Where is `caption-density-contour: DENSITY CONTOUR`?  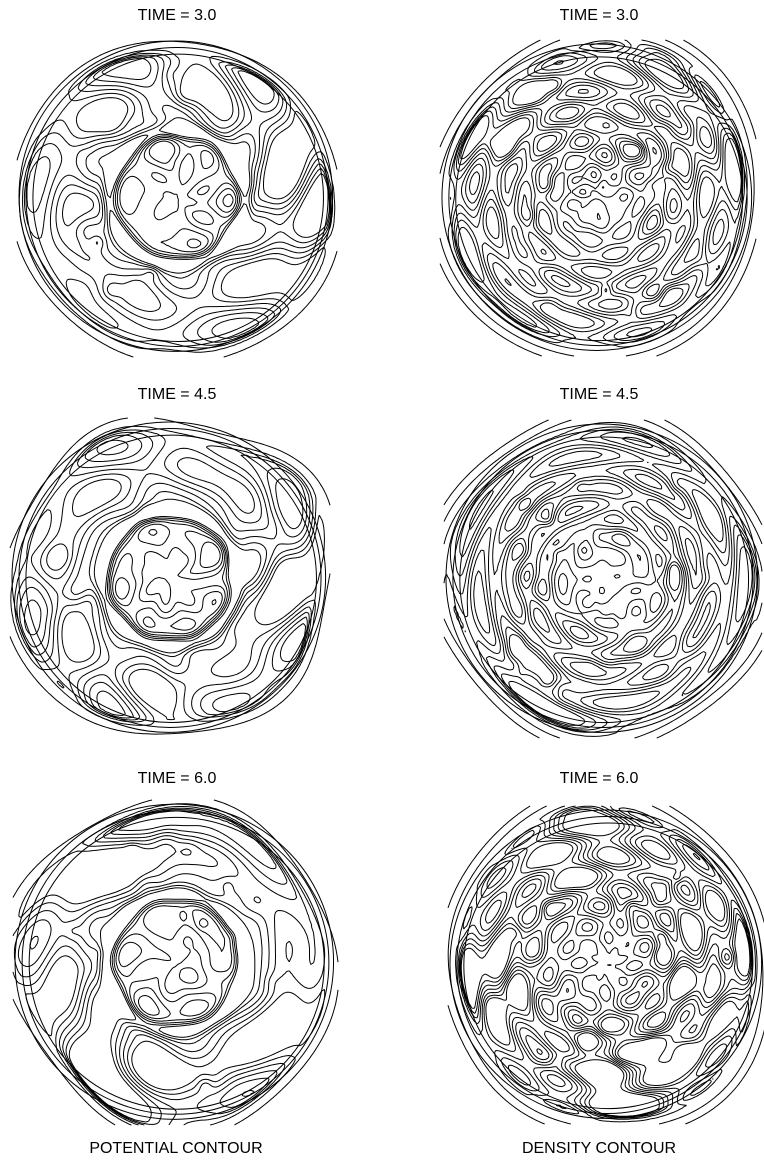 caption-density-contour: DENSITY CONTOUR is located at coordinates (599, 1148).